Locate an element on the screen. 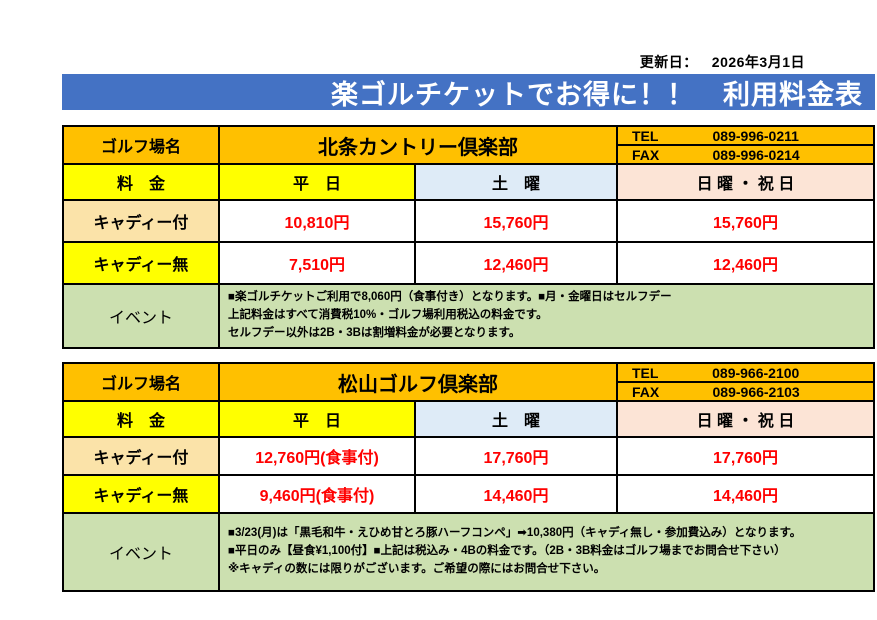 This screenshot has width=877, height=620. price-weekday-caddy: 12,760円(食事付) is located at coordinates (317, 456).